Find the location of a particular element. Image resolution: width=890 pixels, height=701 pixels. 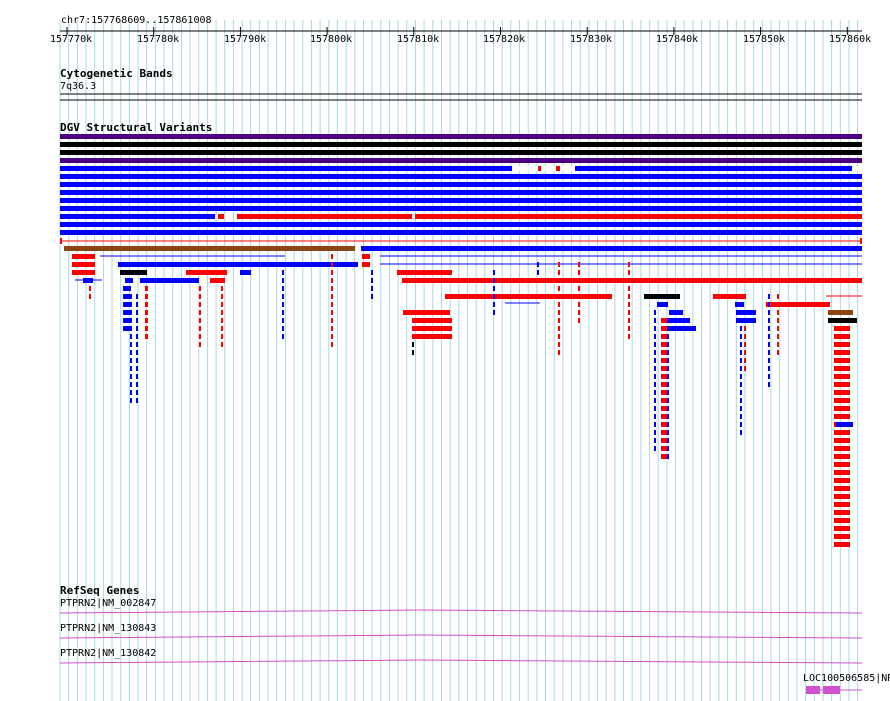

gene-label: PTPRN2|NM_002847 is located at coordinates (108, 603).